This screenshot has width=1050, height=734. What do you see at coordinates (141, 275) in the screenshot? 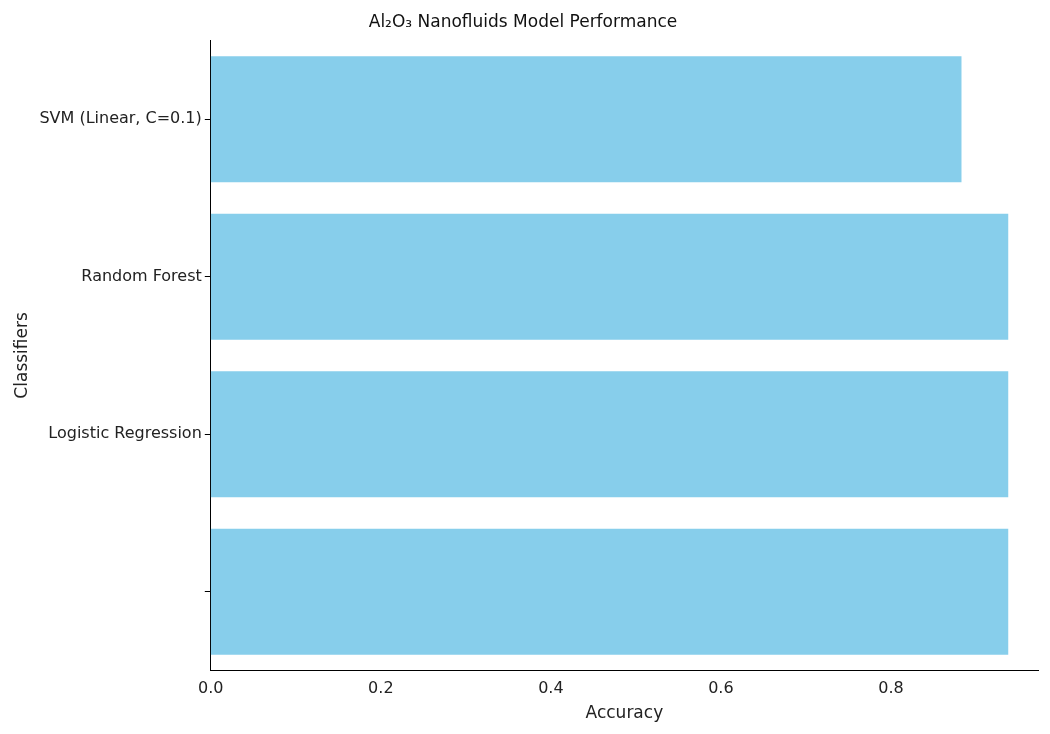
I see `y-tick-label: Random Forest` at bounding box center [141, 275].